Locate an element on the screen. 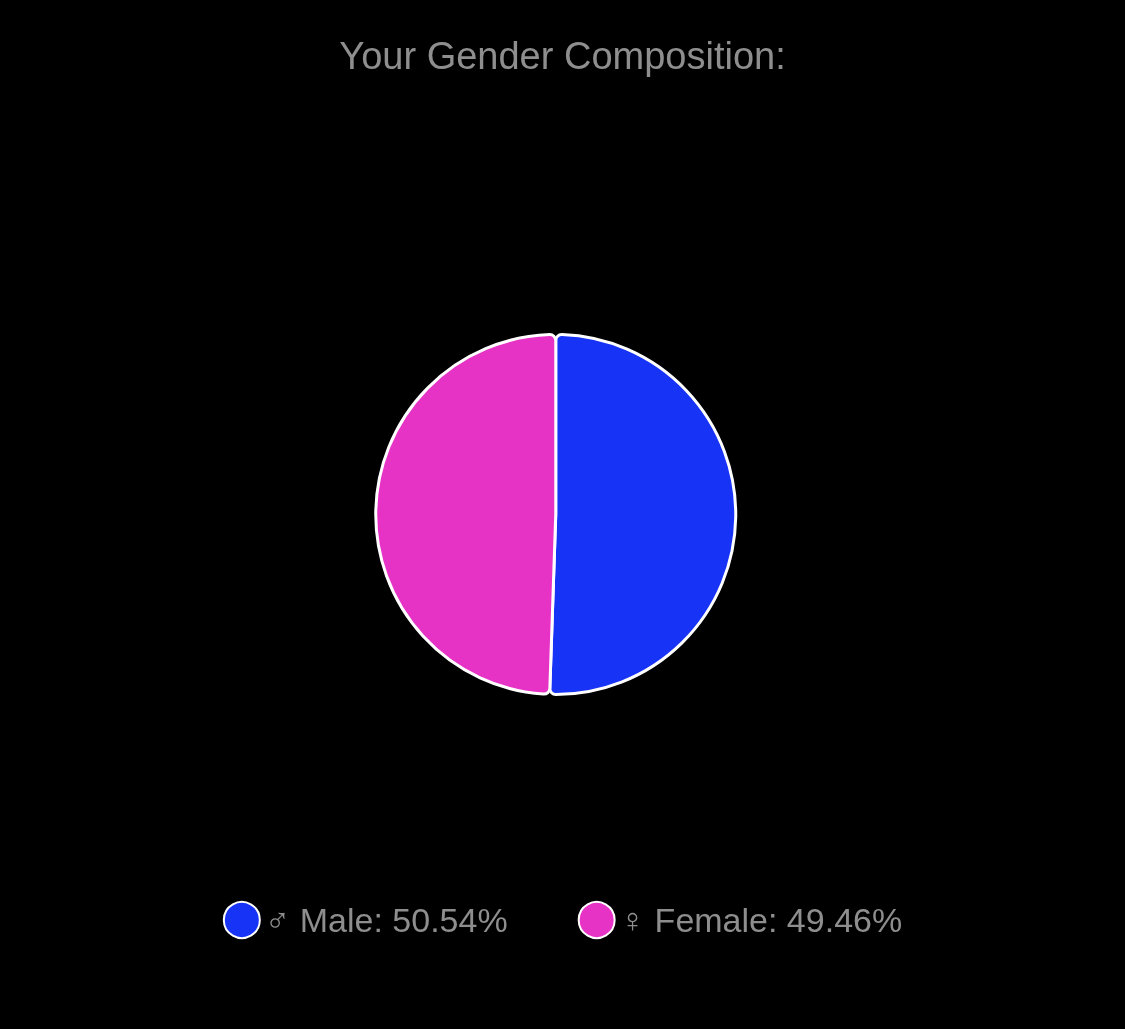 This screenshot has width=1125, height=1029. chart-title: Your Gender Composition: is located at coordinates (562, 56).